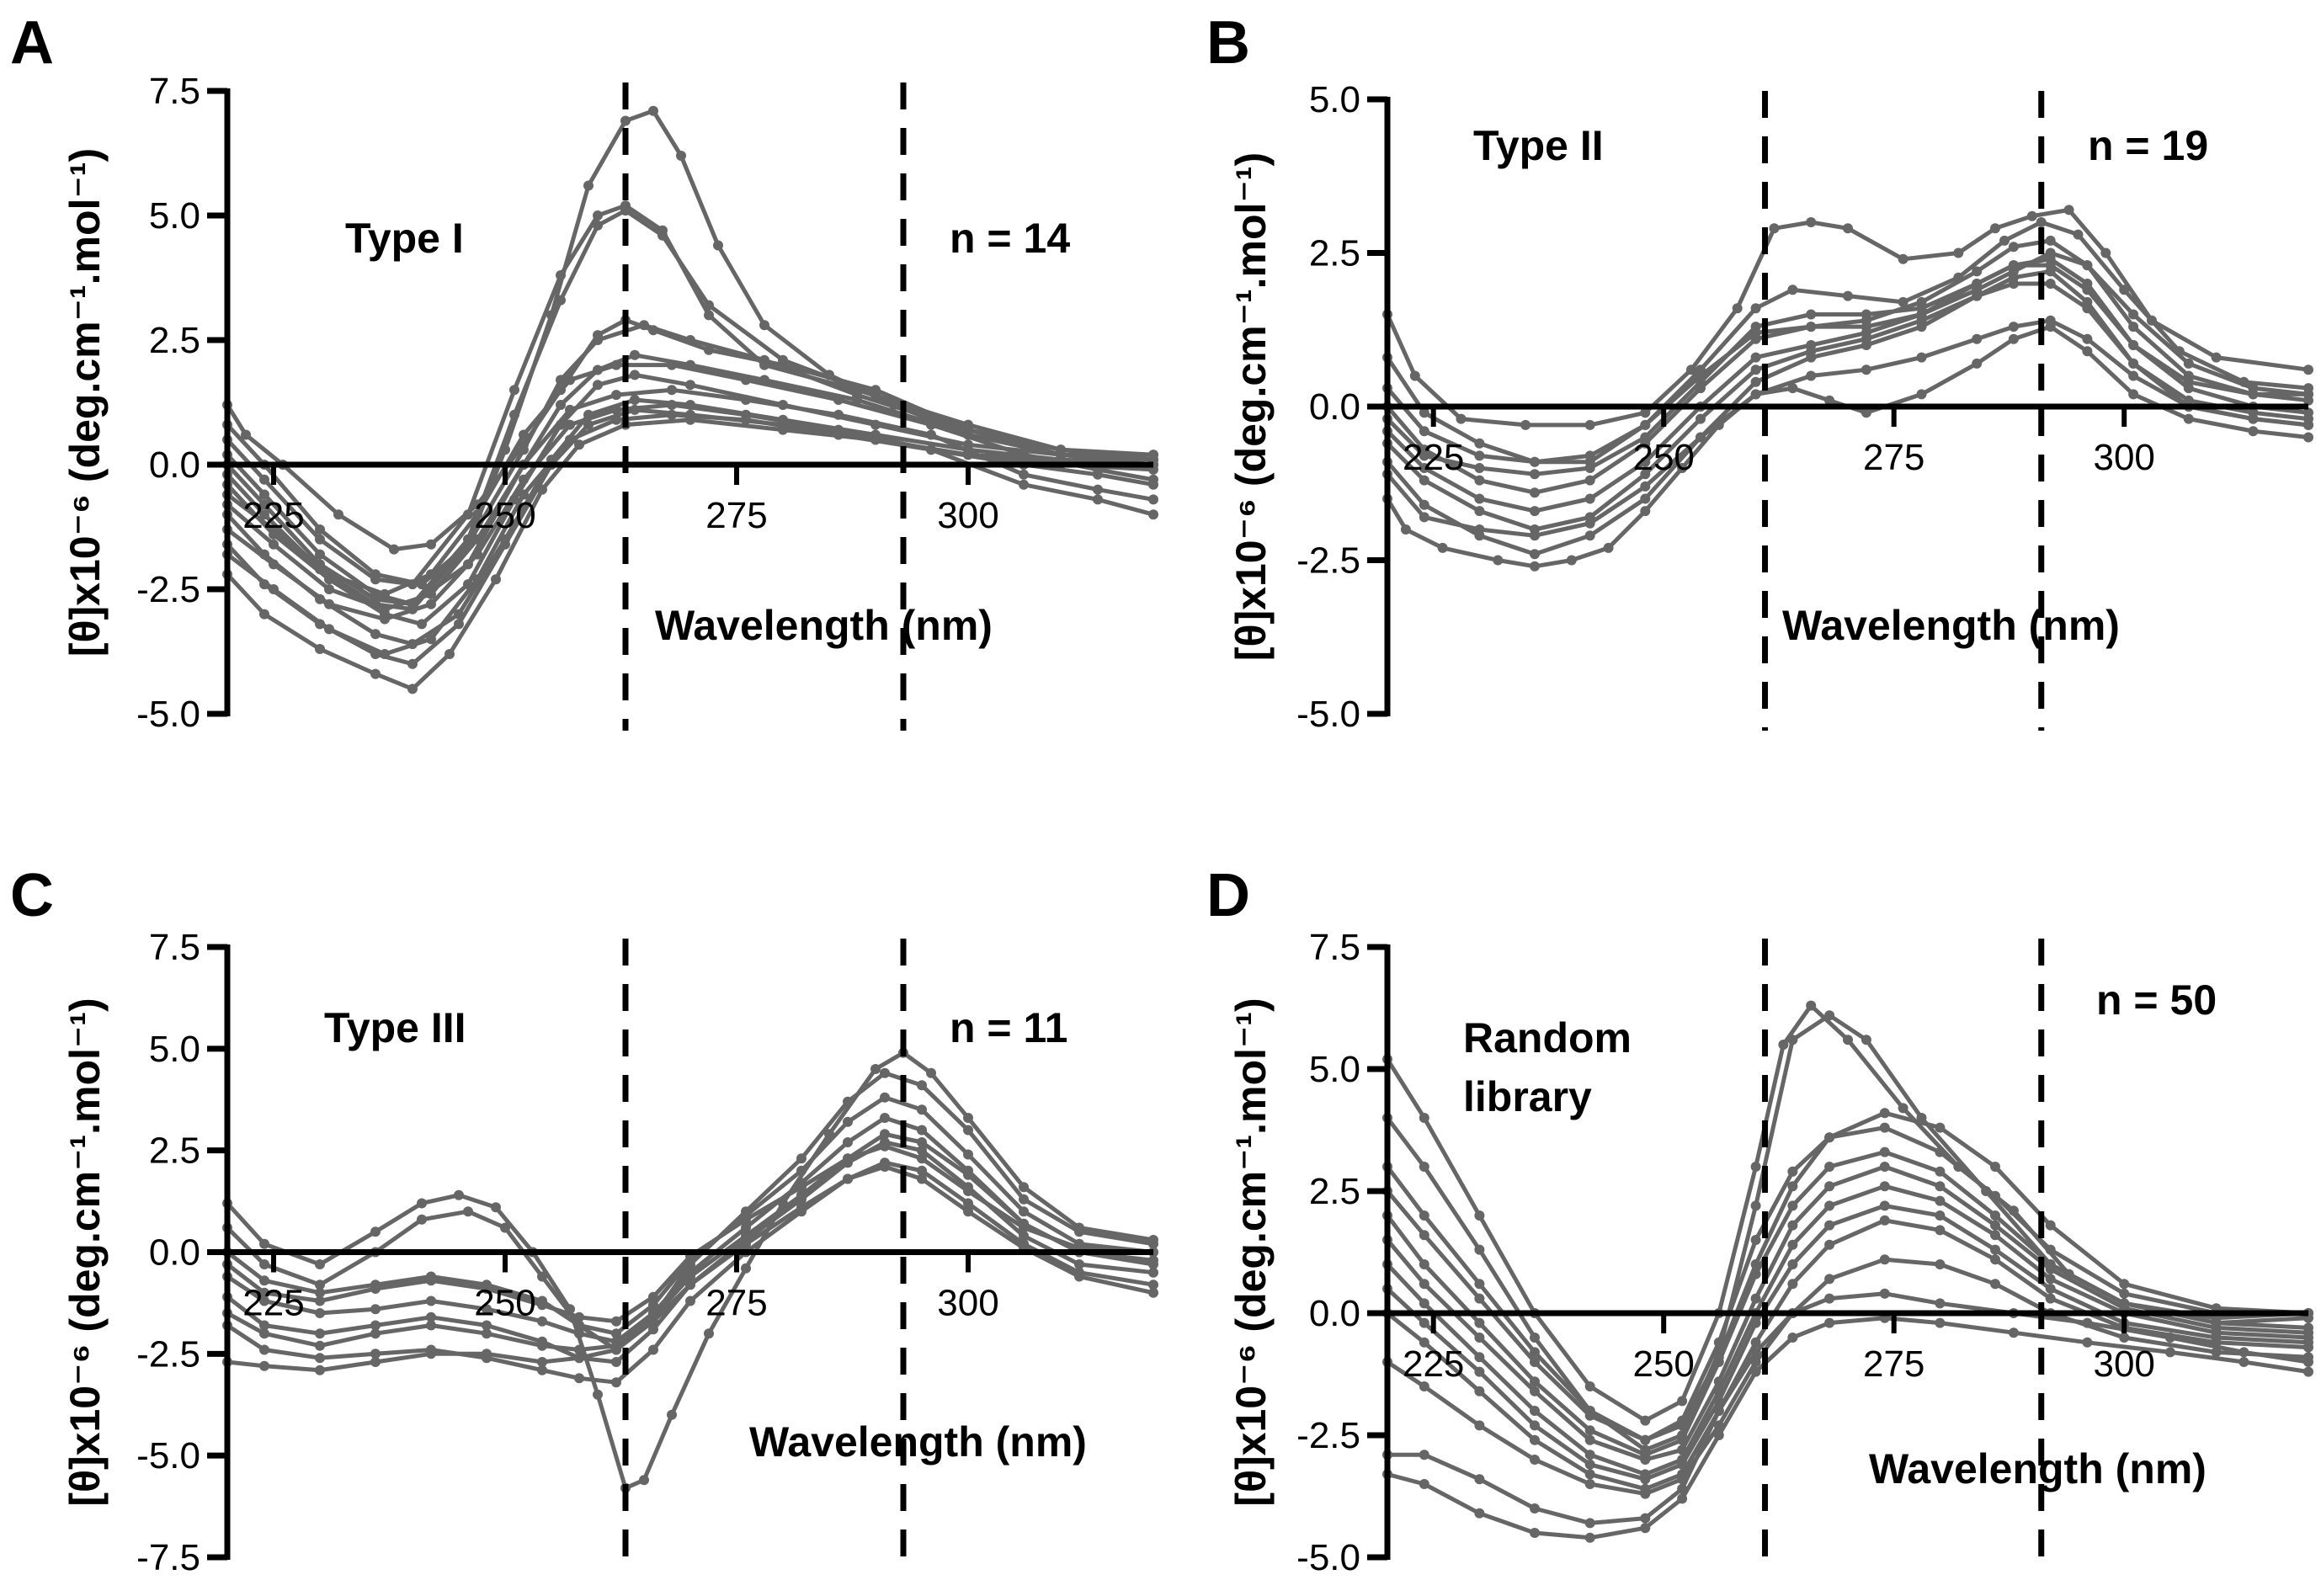 Image resolution: width=2321 pixels, height=1596 pixels. What do you see at coordinates (1893, 458) in the screenshot?
I see `x-tick-label: 275` at bounding box center [1893, 458].